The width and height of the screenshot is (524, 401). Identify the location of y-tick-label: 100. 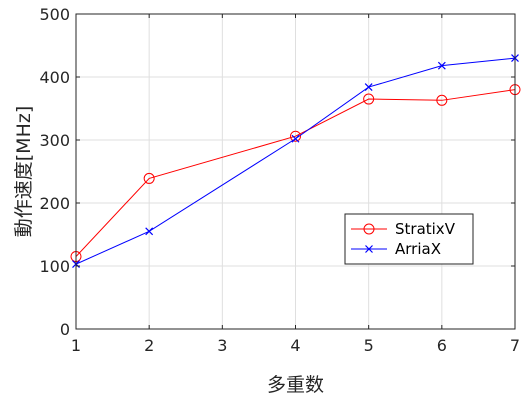
(54, 266).